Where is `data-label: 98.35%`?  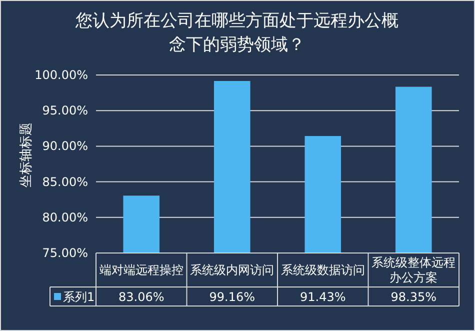 data-label: 98.35% is located at coordinates (413, 297).